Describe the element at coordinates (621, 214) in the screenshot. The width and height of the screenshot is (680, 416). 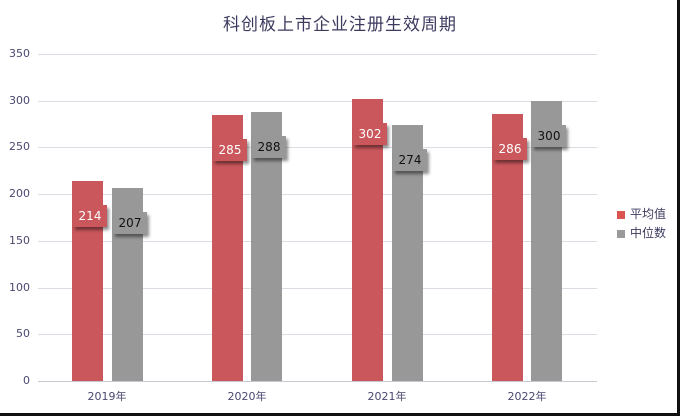
I see `legend-swatch-red` at that location.